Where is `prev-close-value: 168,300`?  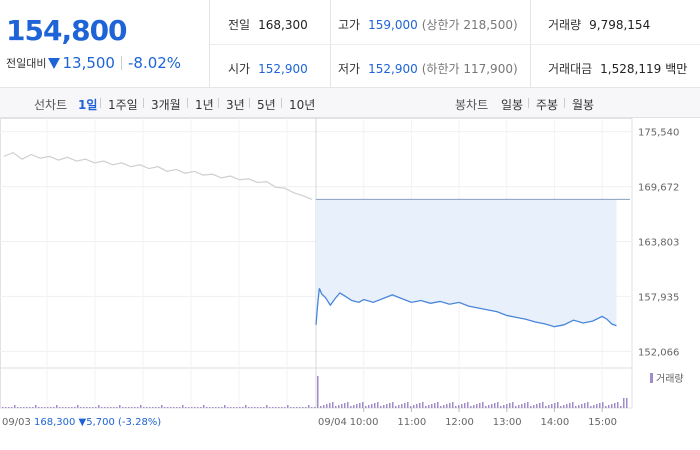 prev-close-value: 168,300 is located at coordinates (283, 25).